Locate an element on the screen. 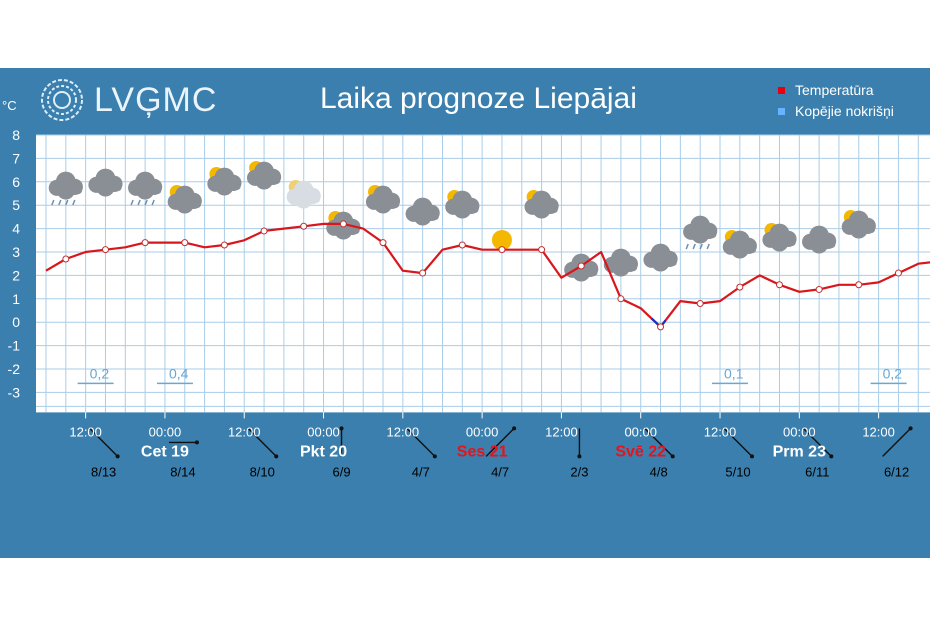 The image size is (930, 618). legend-item-precipitation: Kopējie nokrišņi is located at coordinates (836, 111).